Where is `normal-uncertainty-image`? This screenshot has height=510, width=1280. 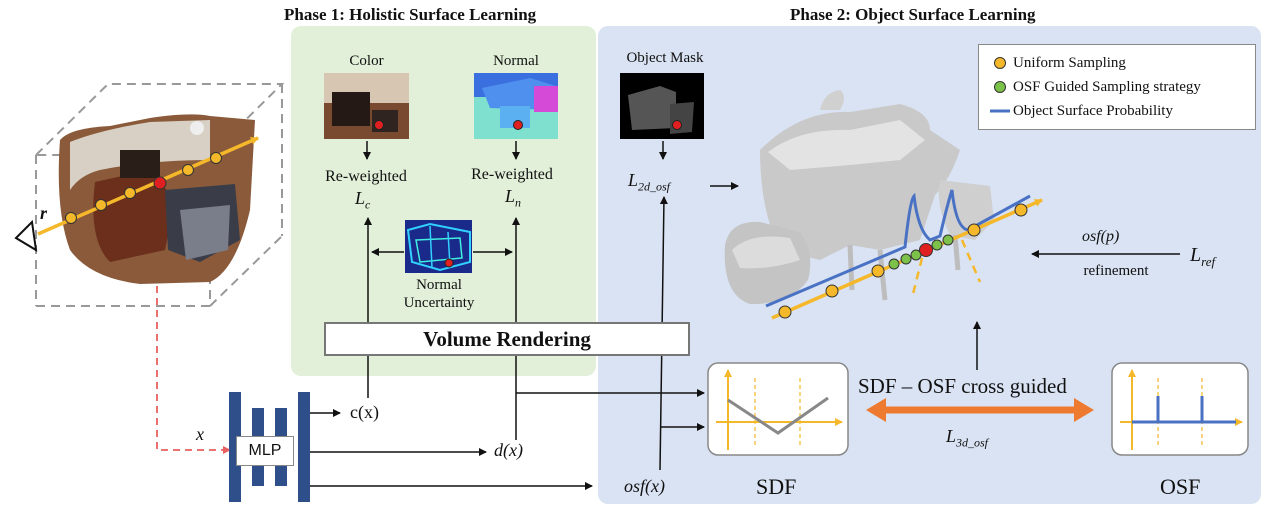
normal-uncertainty-image is located at coordinates (438, 246).